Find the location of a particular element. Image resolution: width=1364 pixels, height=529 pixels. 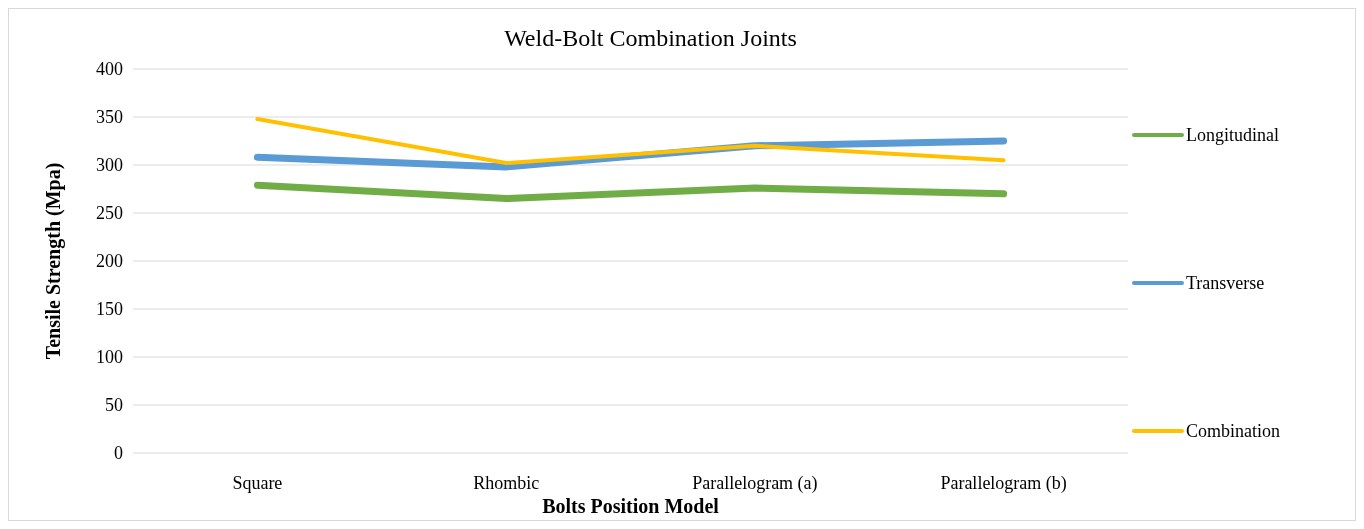

y-tick-label: 0 is located at coordinates (118, 453).